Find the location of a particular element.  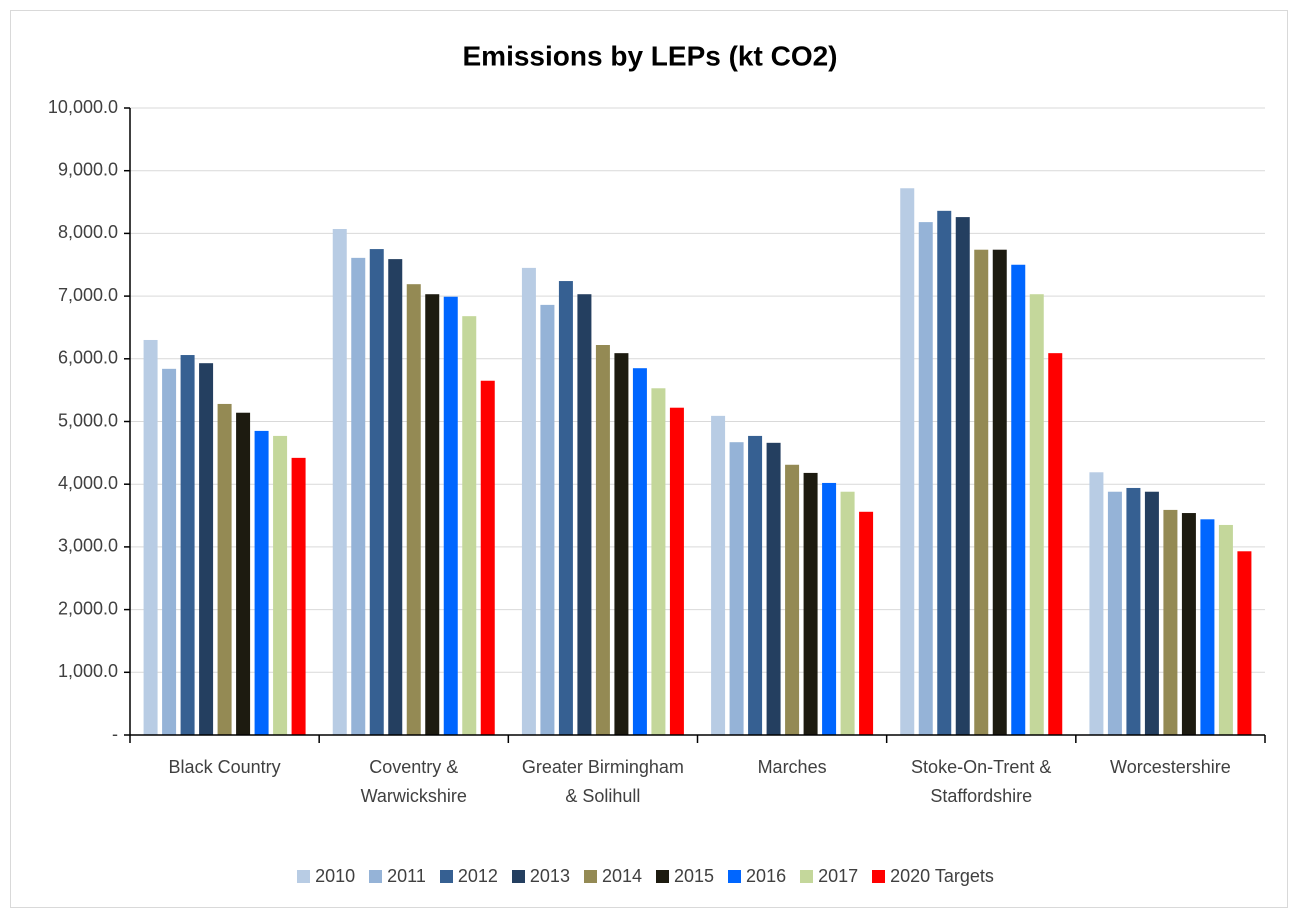

legend-item: 2015 is located at coordinates (685, 876).